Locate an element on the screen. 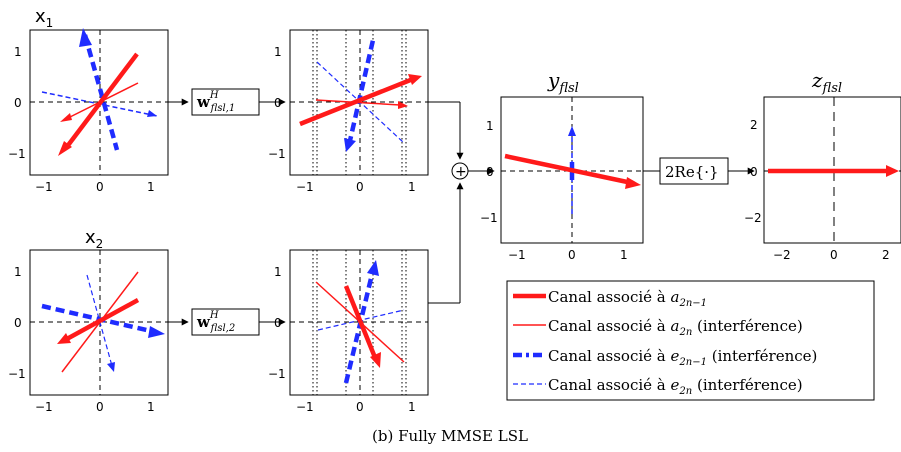  panel-x1-title-base: x is located at coordinates (40, 16).